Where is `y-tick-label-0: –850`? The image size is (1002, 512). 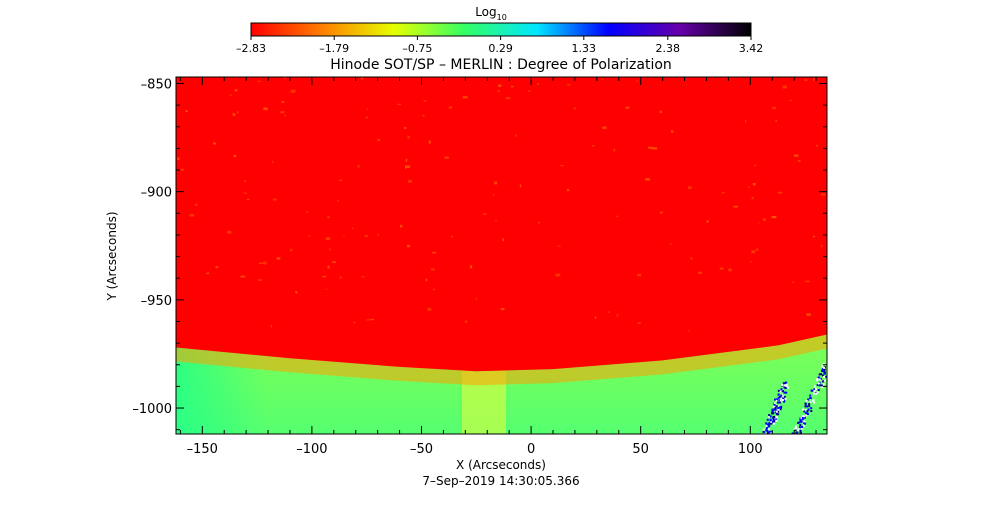
y-tick-label-0: –850 is located at coordinates (156, 84).